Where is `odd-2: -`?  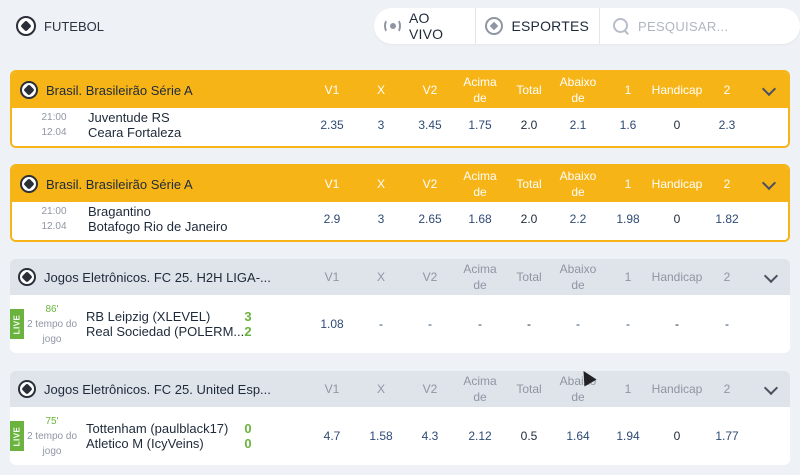
odd-2: - is located at coordinates (727, 324).